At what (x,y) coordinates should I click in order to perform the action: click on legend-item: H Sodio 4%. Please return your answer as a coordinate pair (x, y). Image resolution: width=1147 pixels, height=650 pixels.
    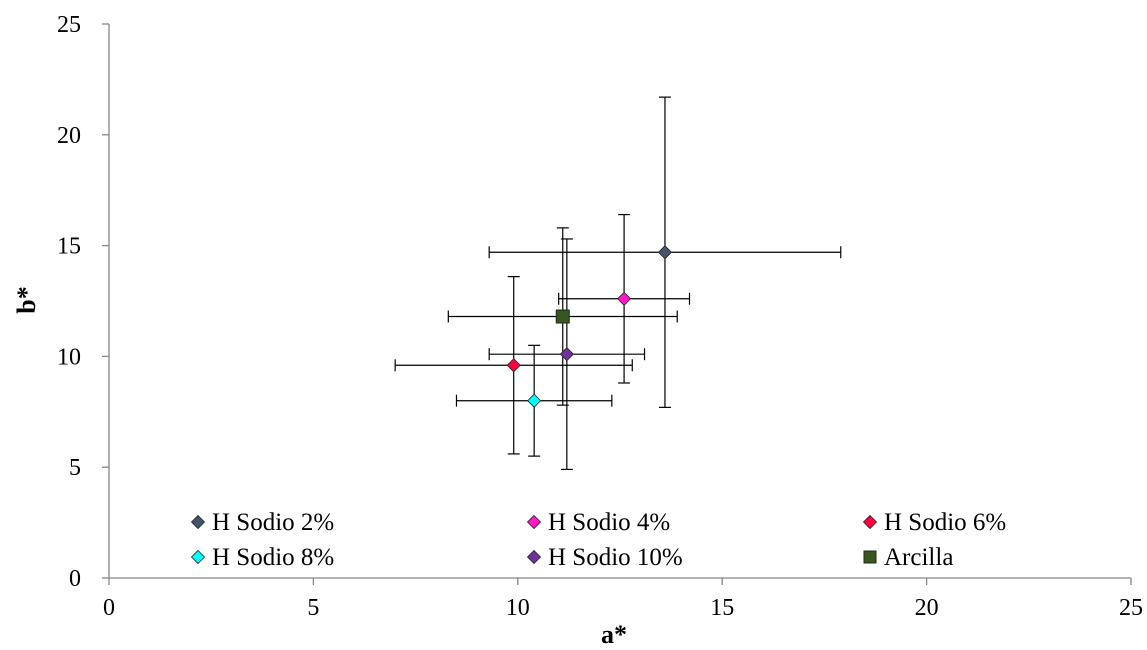
    Looking at the image, I should click on (598, 522).